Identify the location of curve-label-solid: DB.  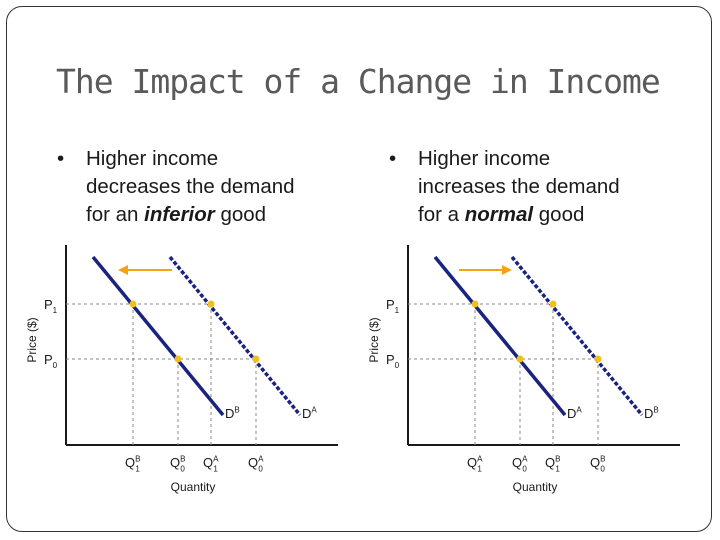
(232, 413).